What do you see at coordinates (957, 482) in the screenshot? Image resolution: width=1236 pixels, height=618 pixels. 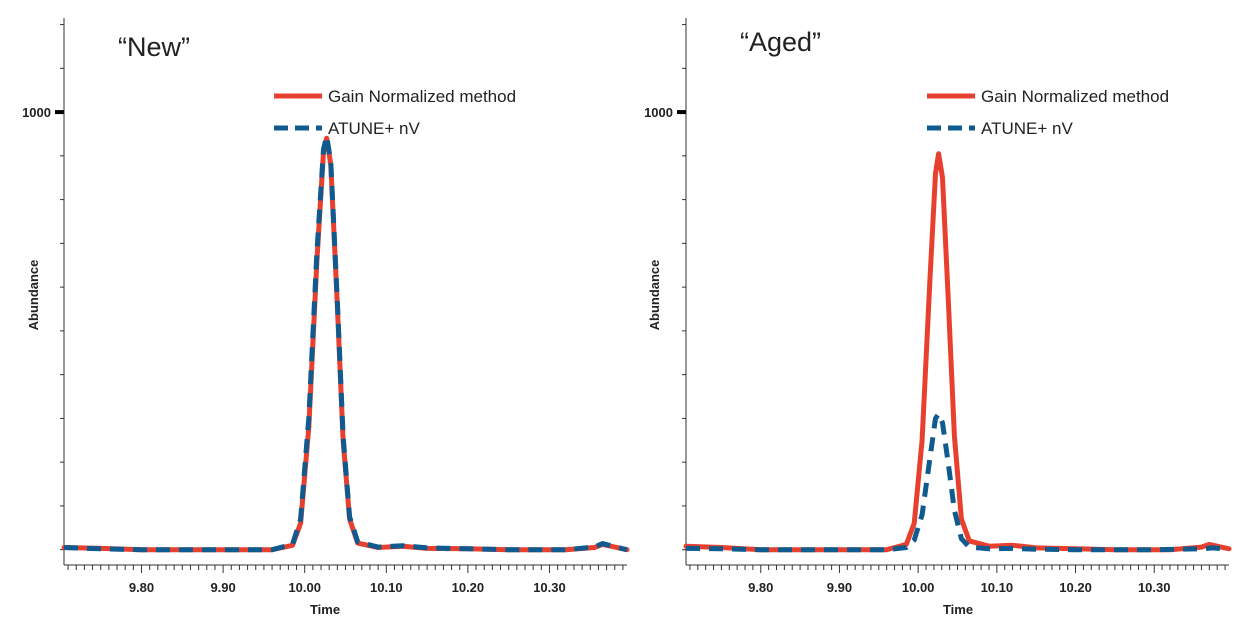 I see `series-line-atune` at bounding box center [957, 482].